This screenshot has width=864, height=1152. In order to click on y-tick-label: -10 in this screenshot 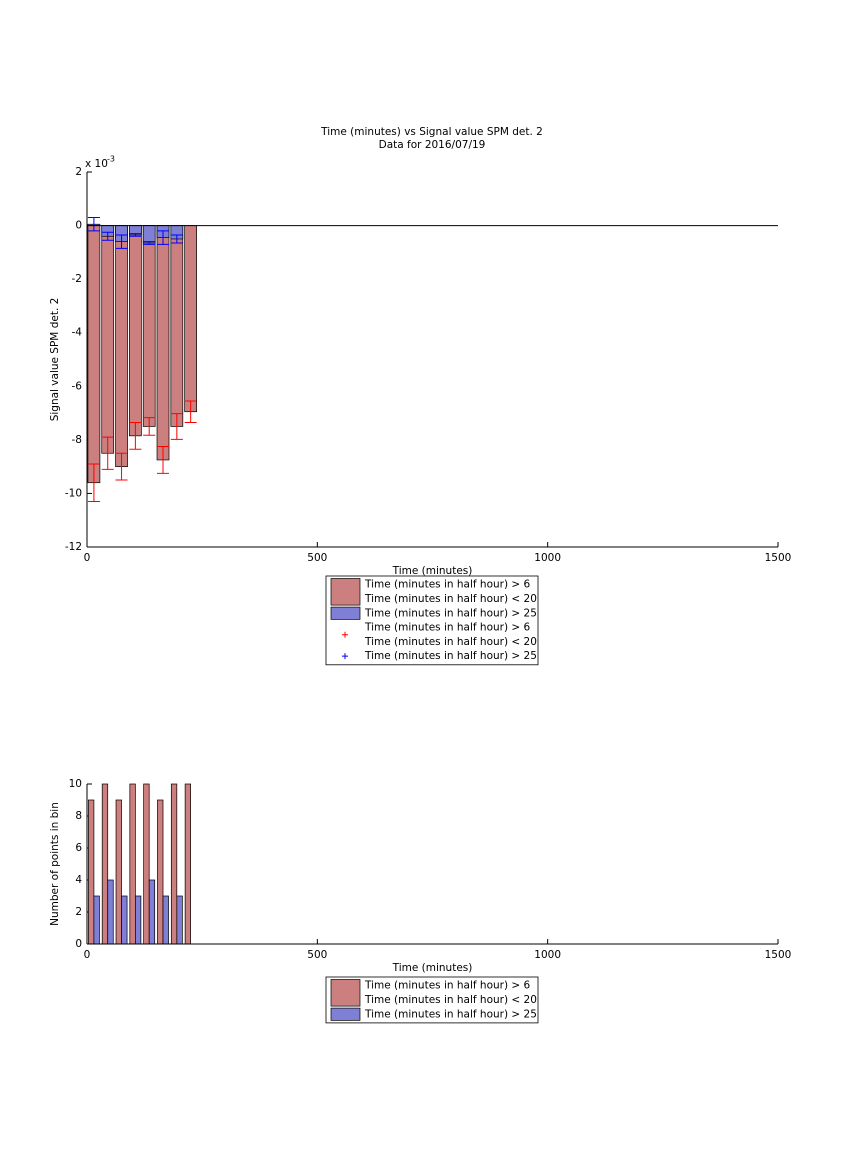, I will do `click(73, 493)`.